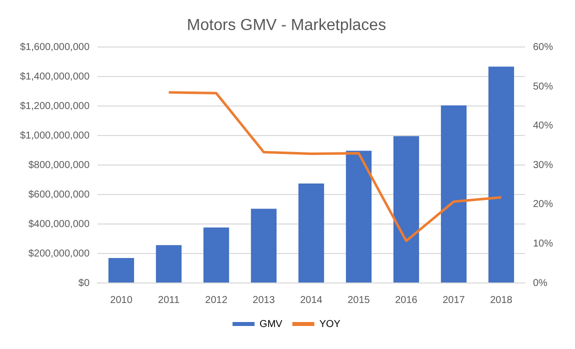 This screenshot has width=575, height=349. Describe the element at coordinates (59, 254) in the screenshot. I see `y-tick-label: $200,000,000` at that location.